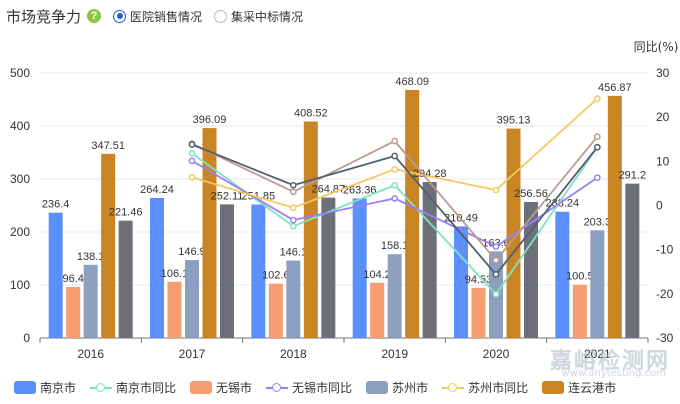  I want to click on bar-data-label: 256.56, so click(531, 194).